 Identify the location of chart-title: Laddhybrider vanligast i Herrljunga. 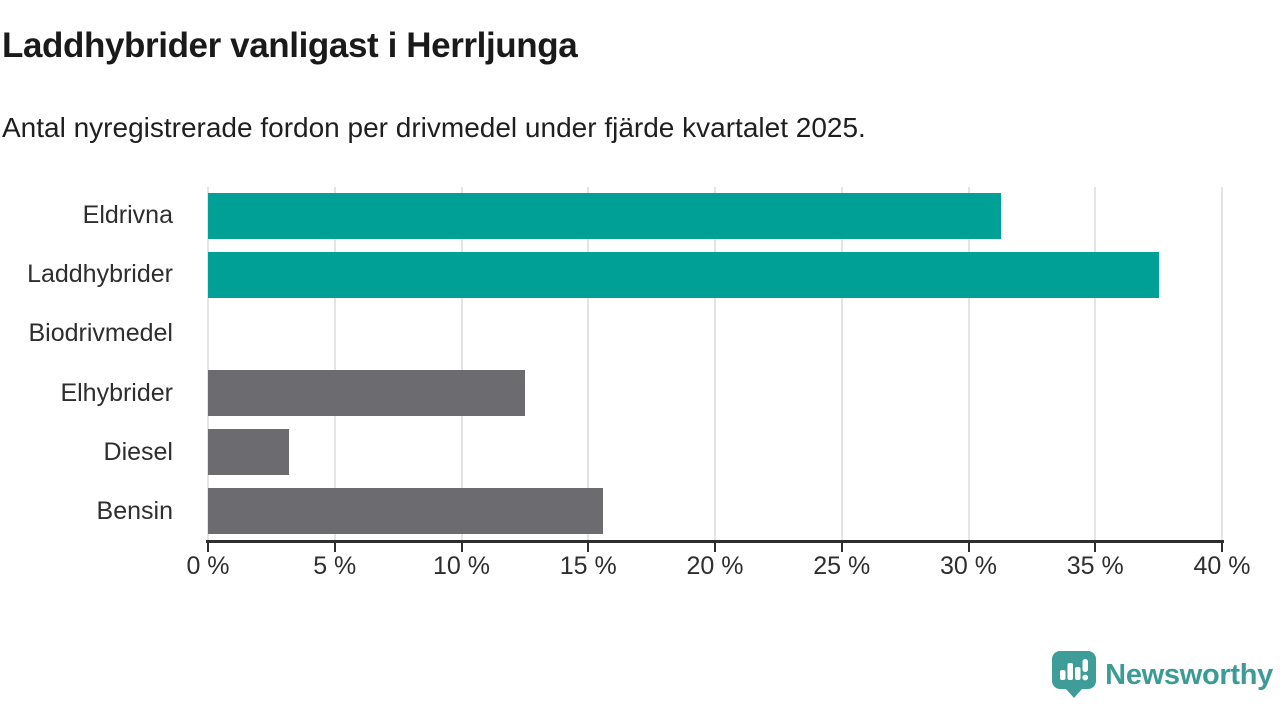
(290, 45).